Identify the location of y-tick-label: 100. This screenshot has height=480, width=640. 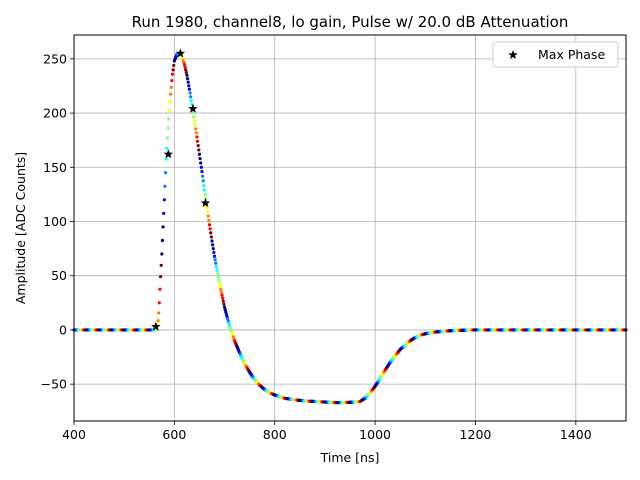
(55, 221).